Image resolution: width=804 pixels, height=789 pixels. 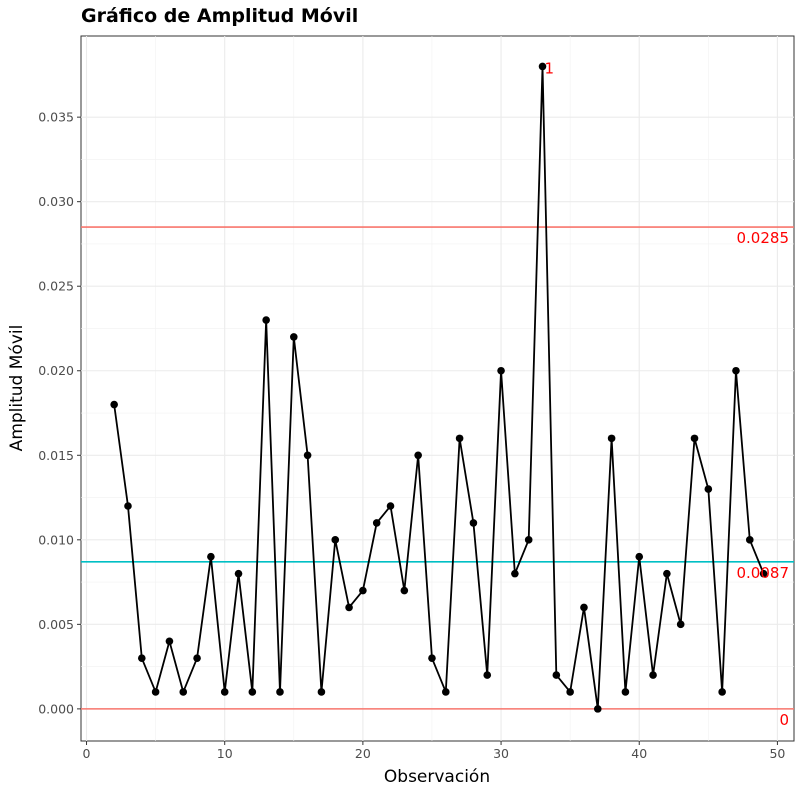 I want to click on y-tick-label: 0.000, so click(x=56, y=708).